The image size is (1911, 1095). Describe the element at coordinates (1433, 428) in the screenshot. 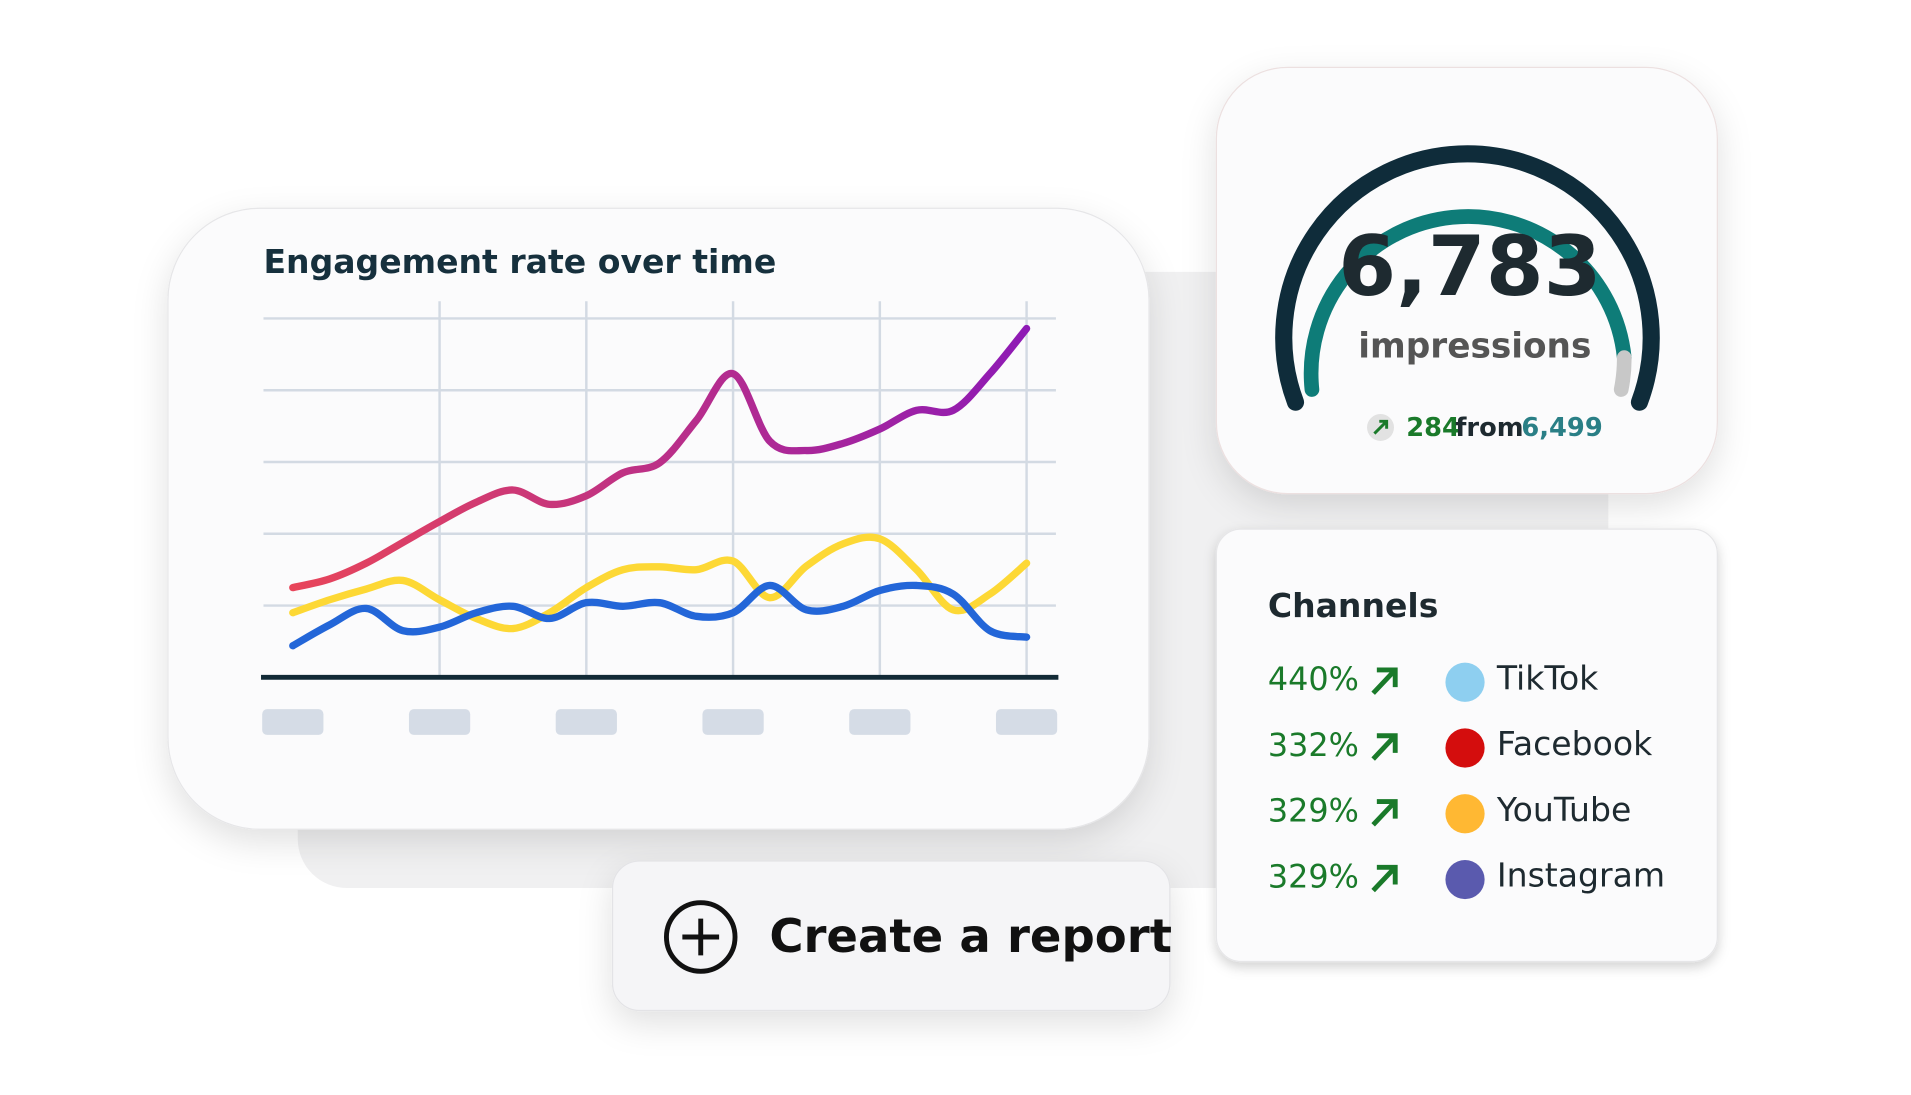

I see `gauge-change: 284` at that location.